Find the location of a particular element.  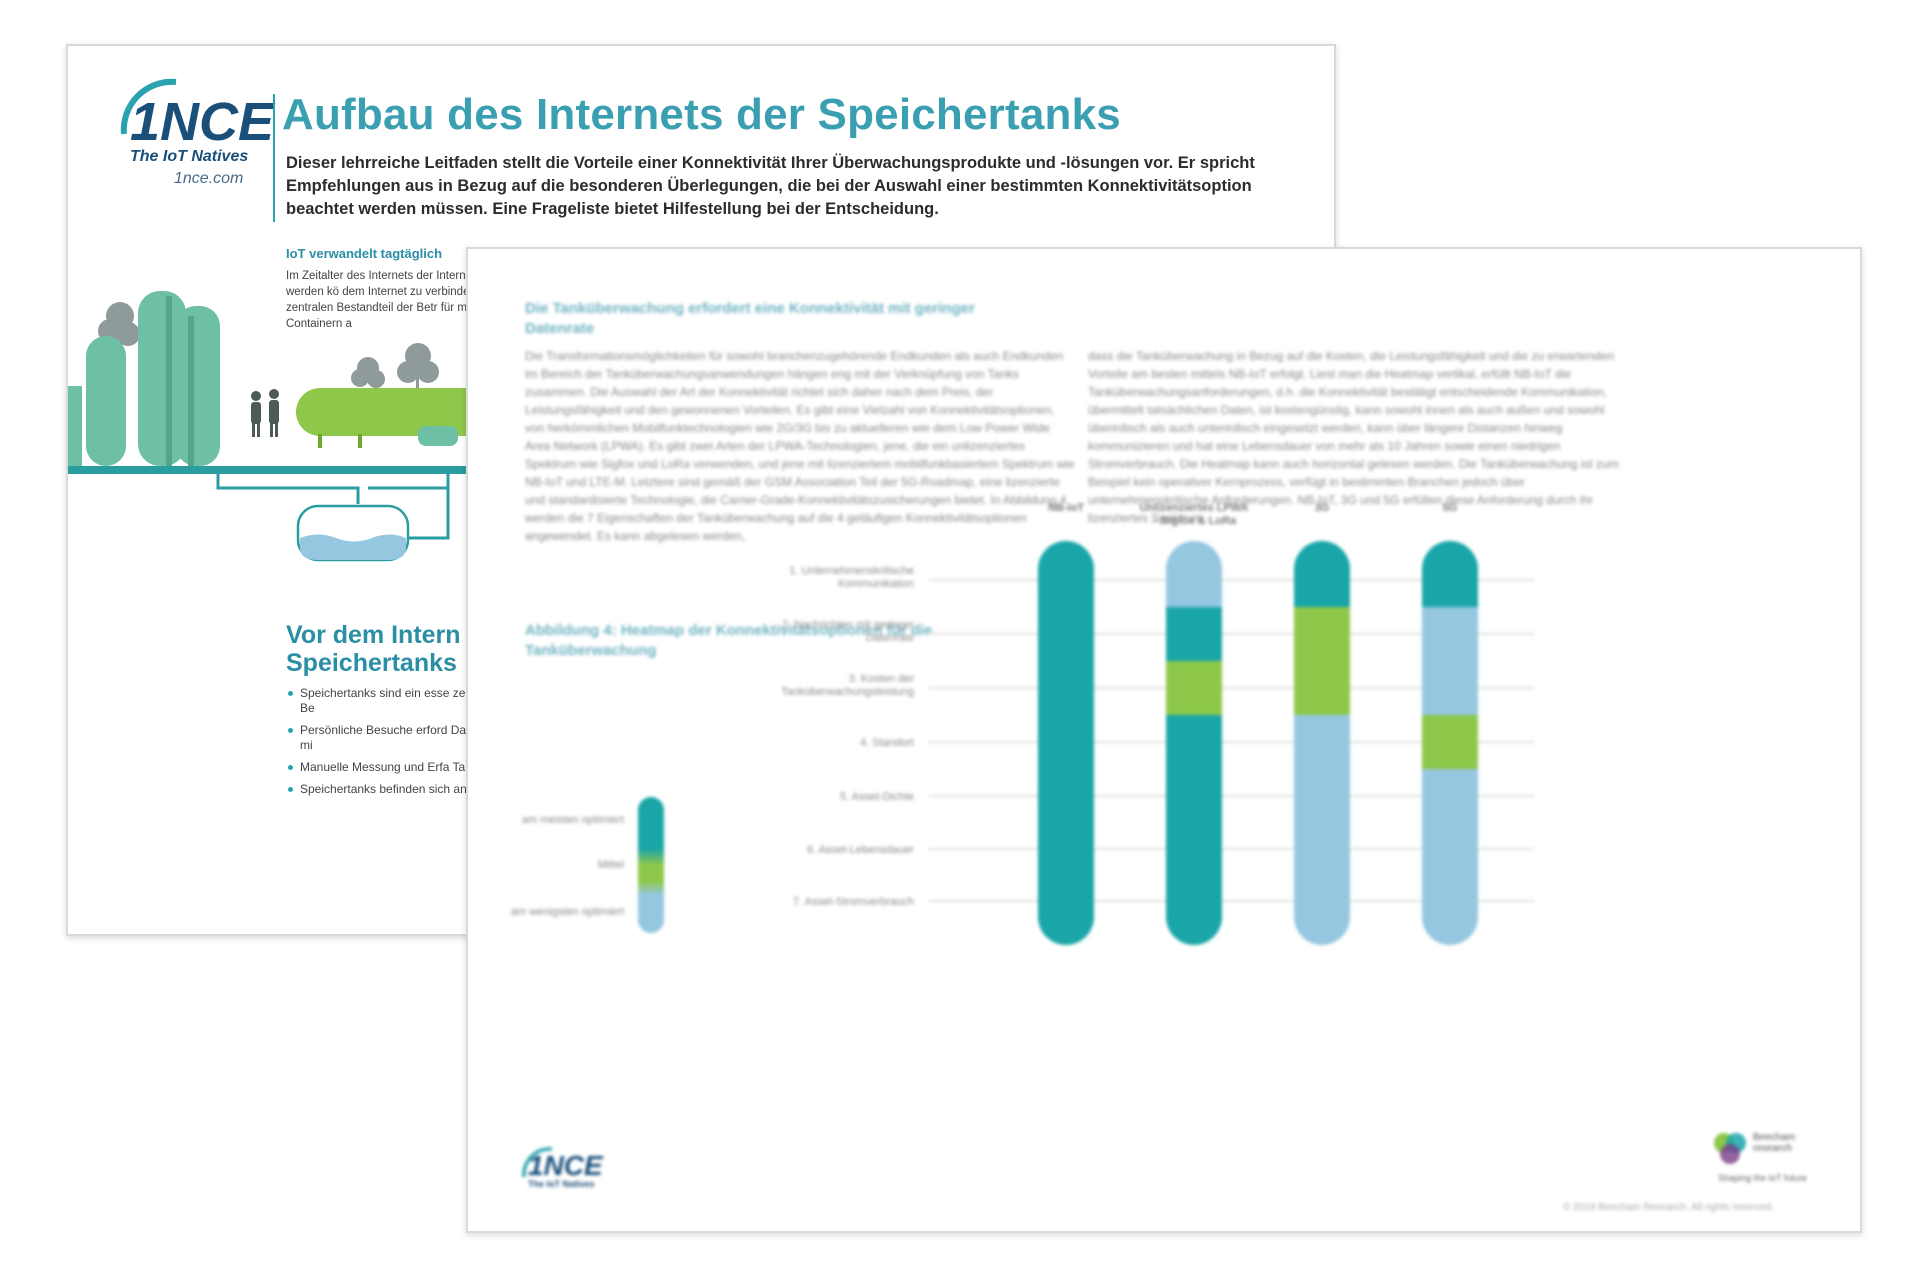

beecham-name-line1: Beecham is located at coordinates (1774, 1137).